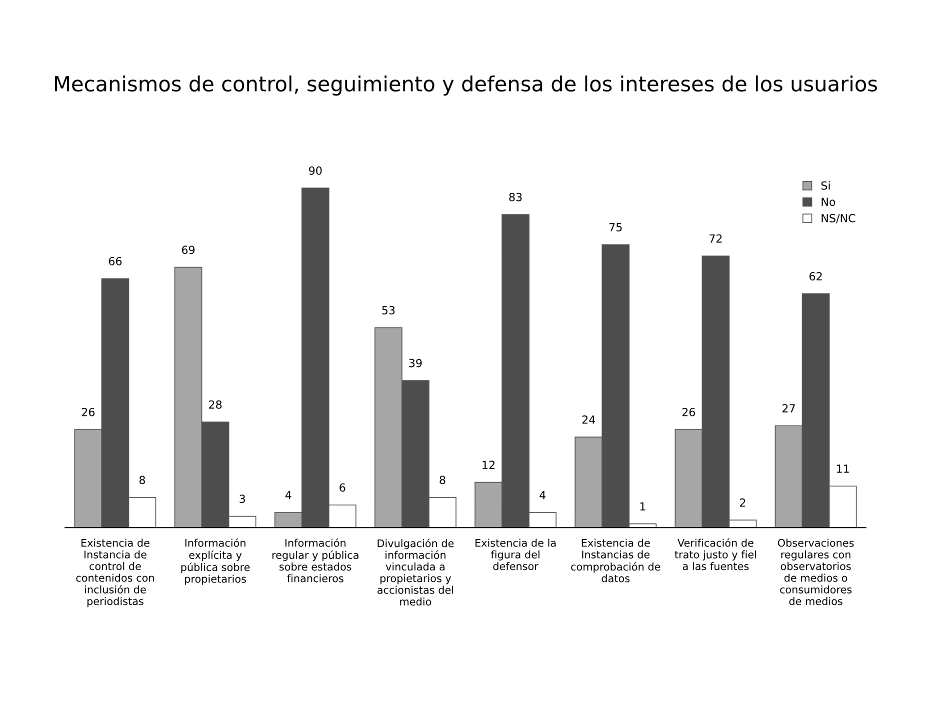 The height and width of the screenshot is (713, 931). Describe the element at coordinates (343, 487) in the screenshot. I see `data-label: 6` at that location.